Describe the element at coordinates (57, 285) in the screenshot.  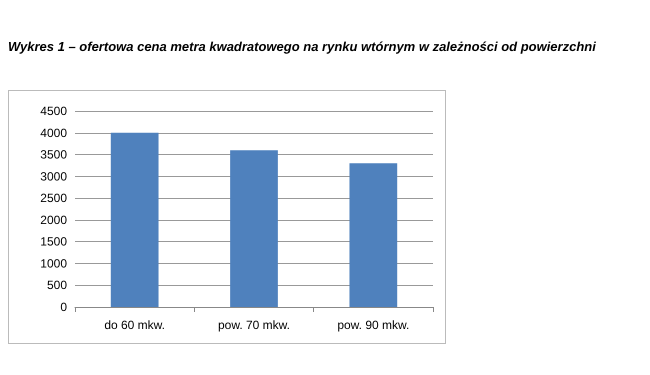
I see `y-tick-label: 500` at that location.